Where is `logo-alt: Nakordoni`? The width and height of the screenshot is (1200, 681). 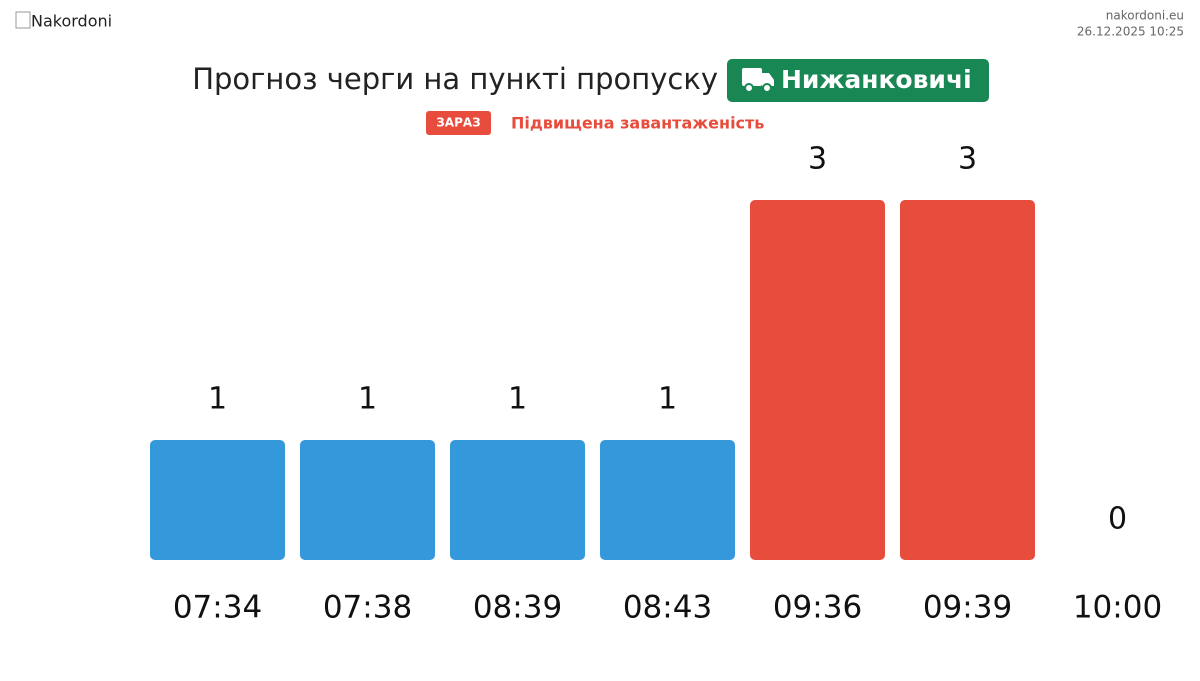
logo-alt: Nakordoni is located at coordinates (71, 21).